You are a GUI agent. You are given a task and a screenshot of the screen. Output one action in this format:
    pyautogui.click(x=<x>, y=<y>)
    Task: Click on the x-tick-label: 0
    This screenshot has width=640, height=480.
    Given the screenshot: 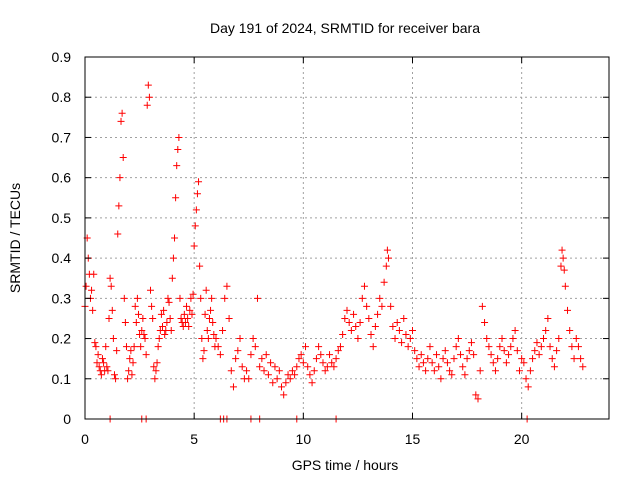 What is the action you would take?
    pyautogui.click(x=85, y=439)
    